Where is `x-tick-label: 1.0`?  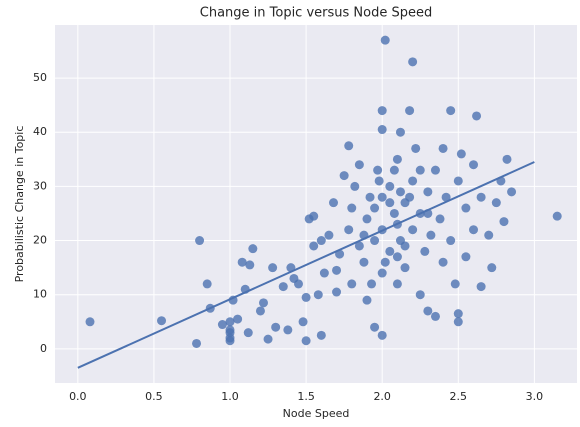 x-tick-label: 1.0 is located at coordinates (230, 396).